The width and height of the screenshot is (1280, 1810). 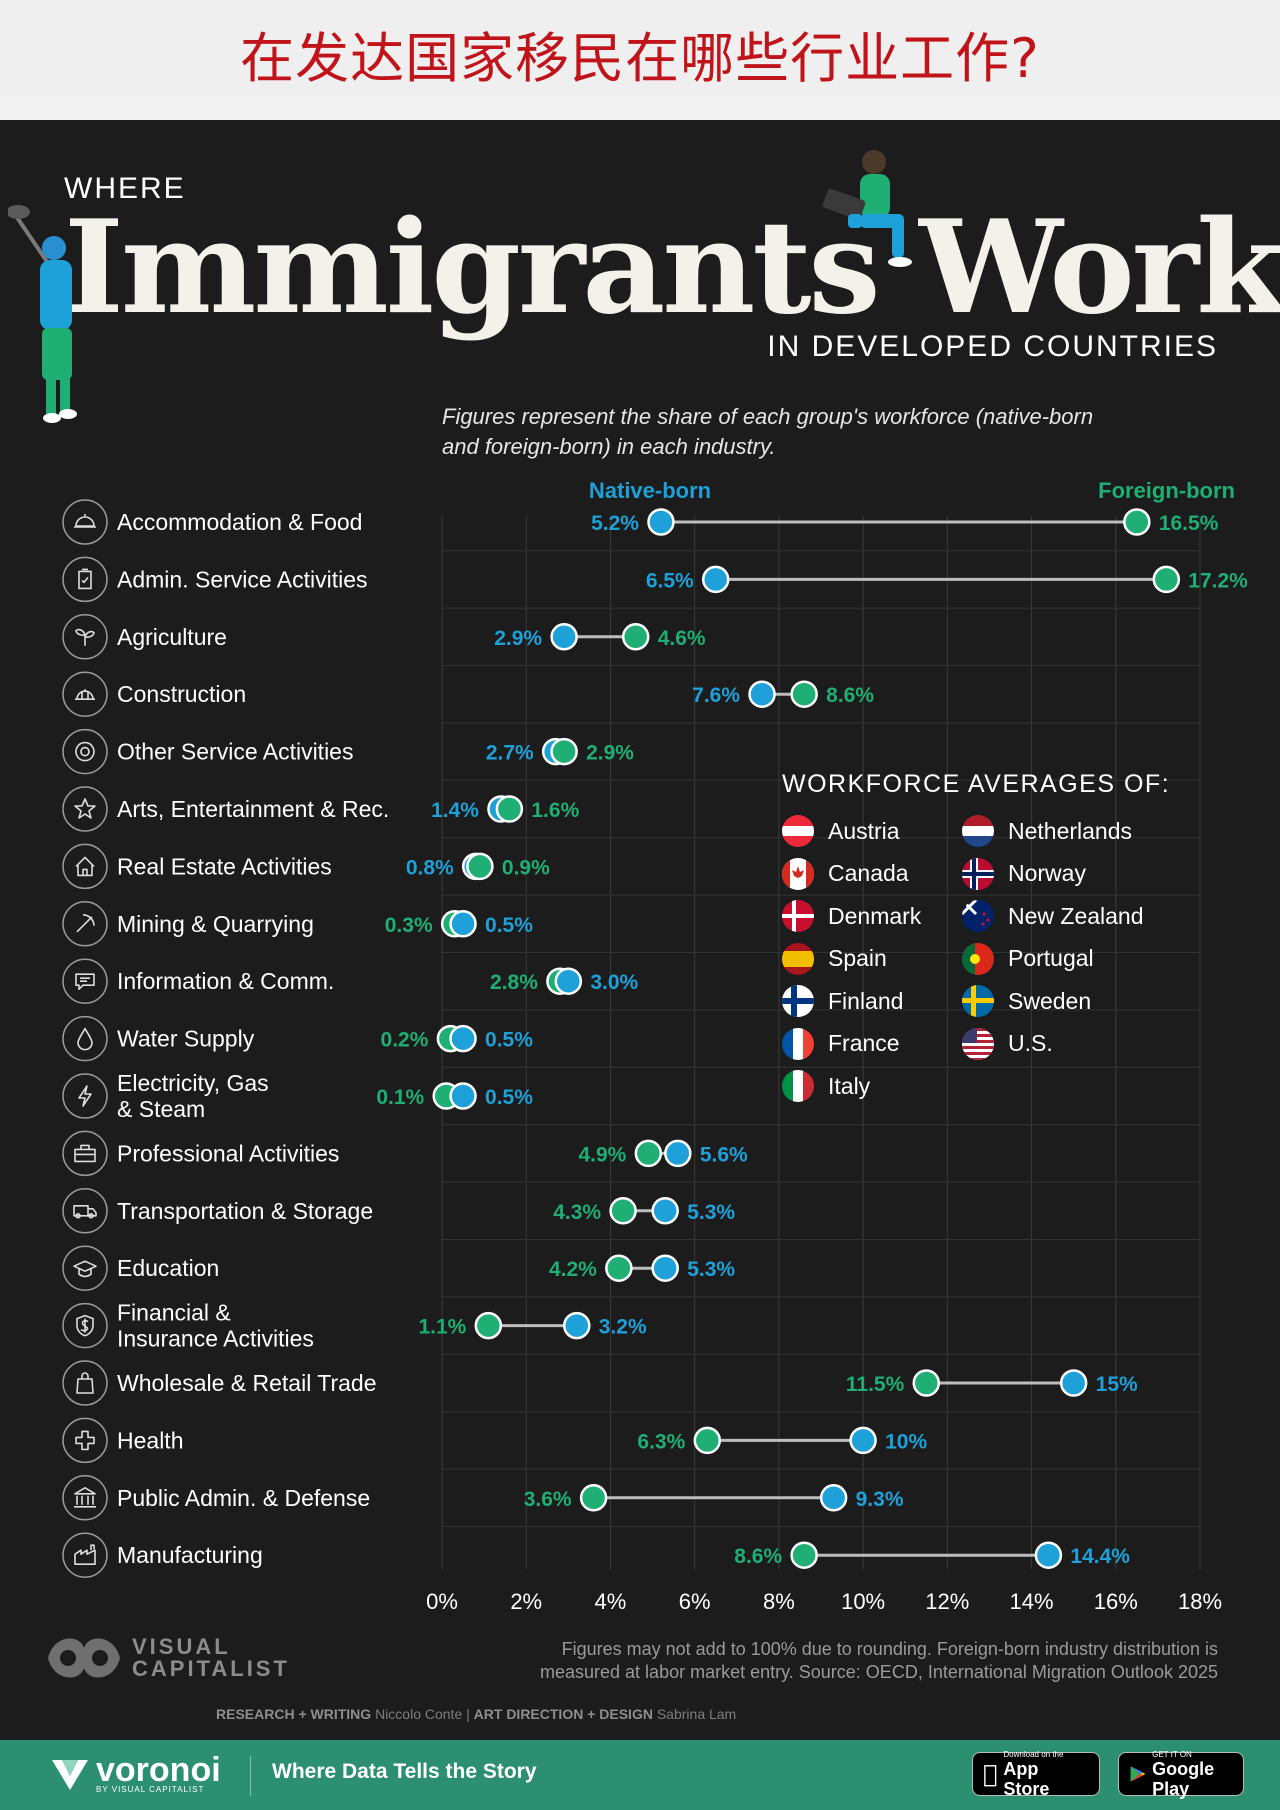 What do you see at coordinates (600, 1383) in the screenshot?
I see `industry-row: Wholesale & Retail Trade 11.5% 15%` at bounding box center [600, 1383].